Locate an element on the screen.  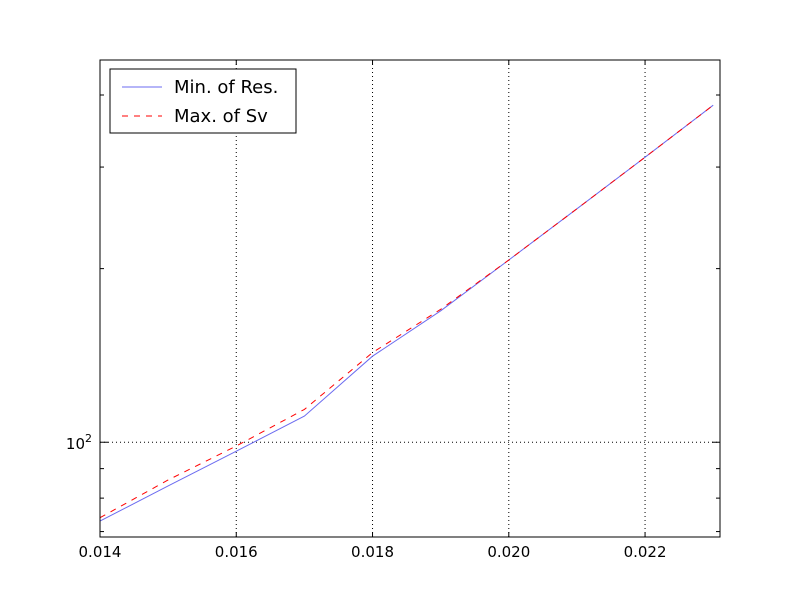
x-tick-label: 0.014 is located at coordinates (100, 552).